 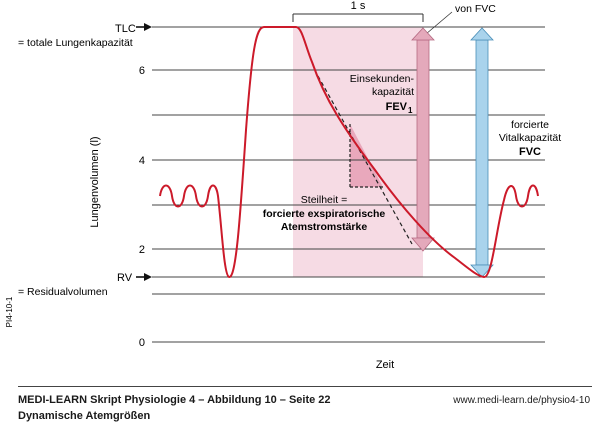 What do you see at coordinates (439, 23) in the screenshot?
I see `von-fvc-leader` at bounding box center [439, 23].